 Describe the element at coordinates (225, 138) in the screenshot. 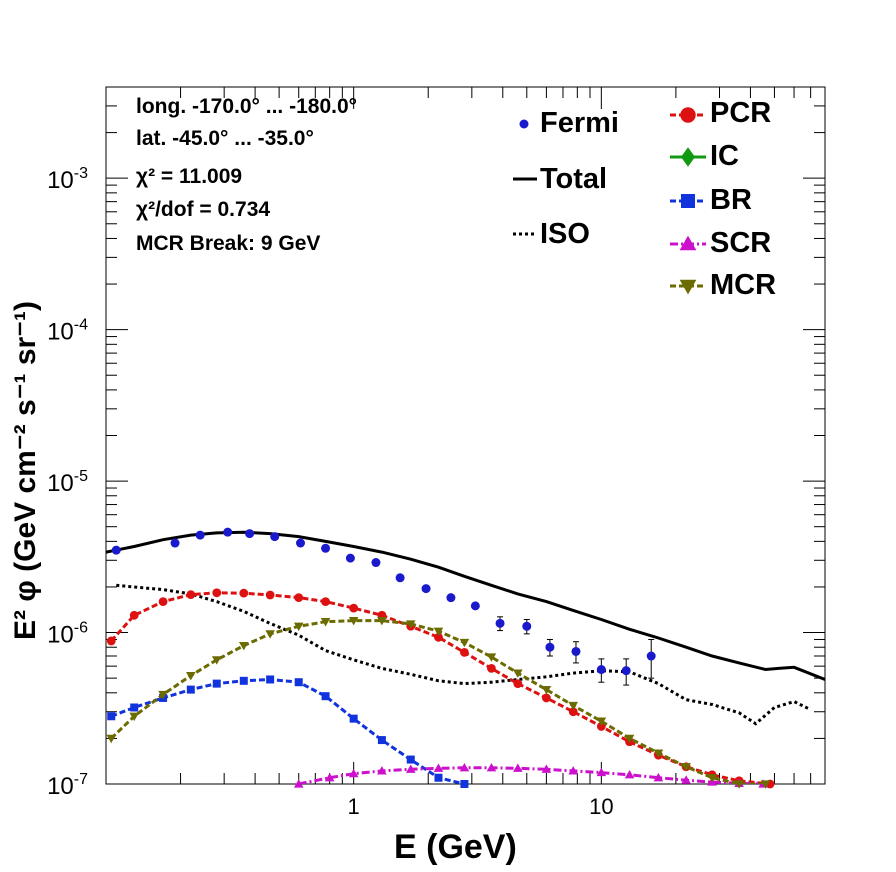

I see `info-latitude: lat. -45.0° ... -35.0°` at that location.